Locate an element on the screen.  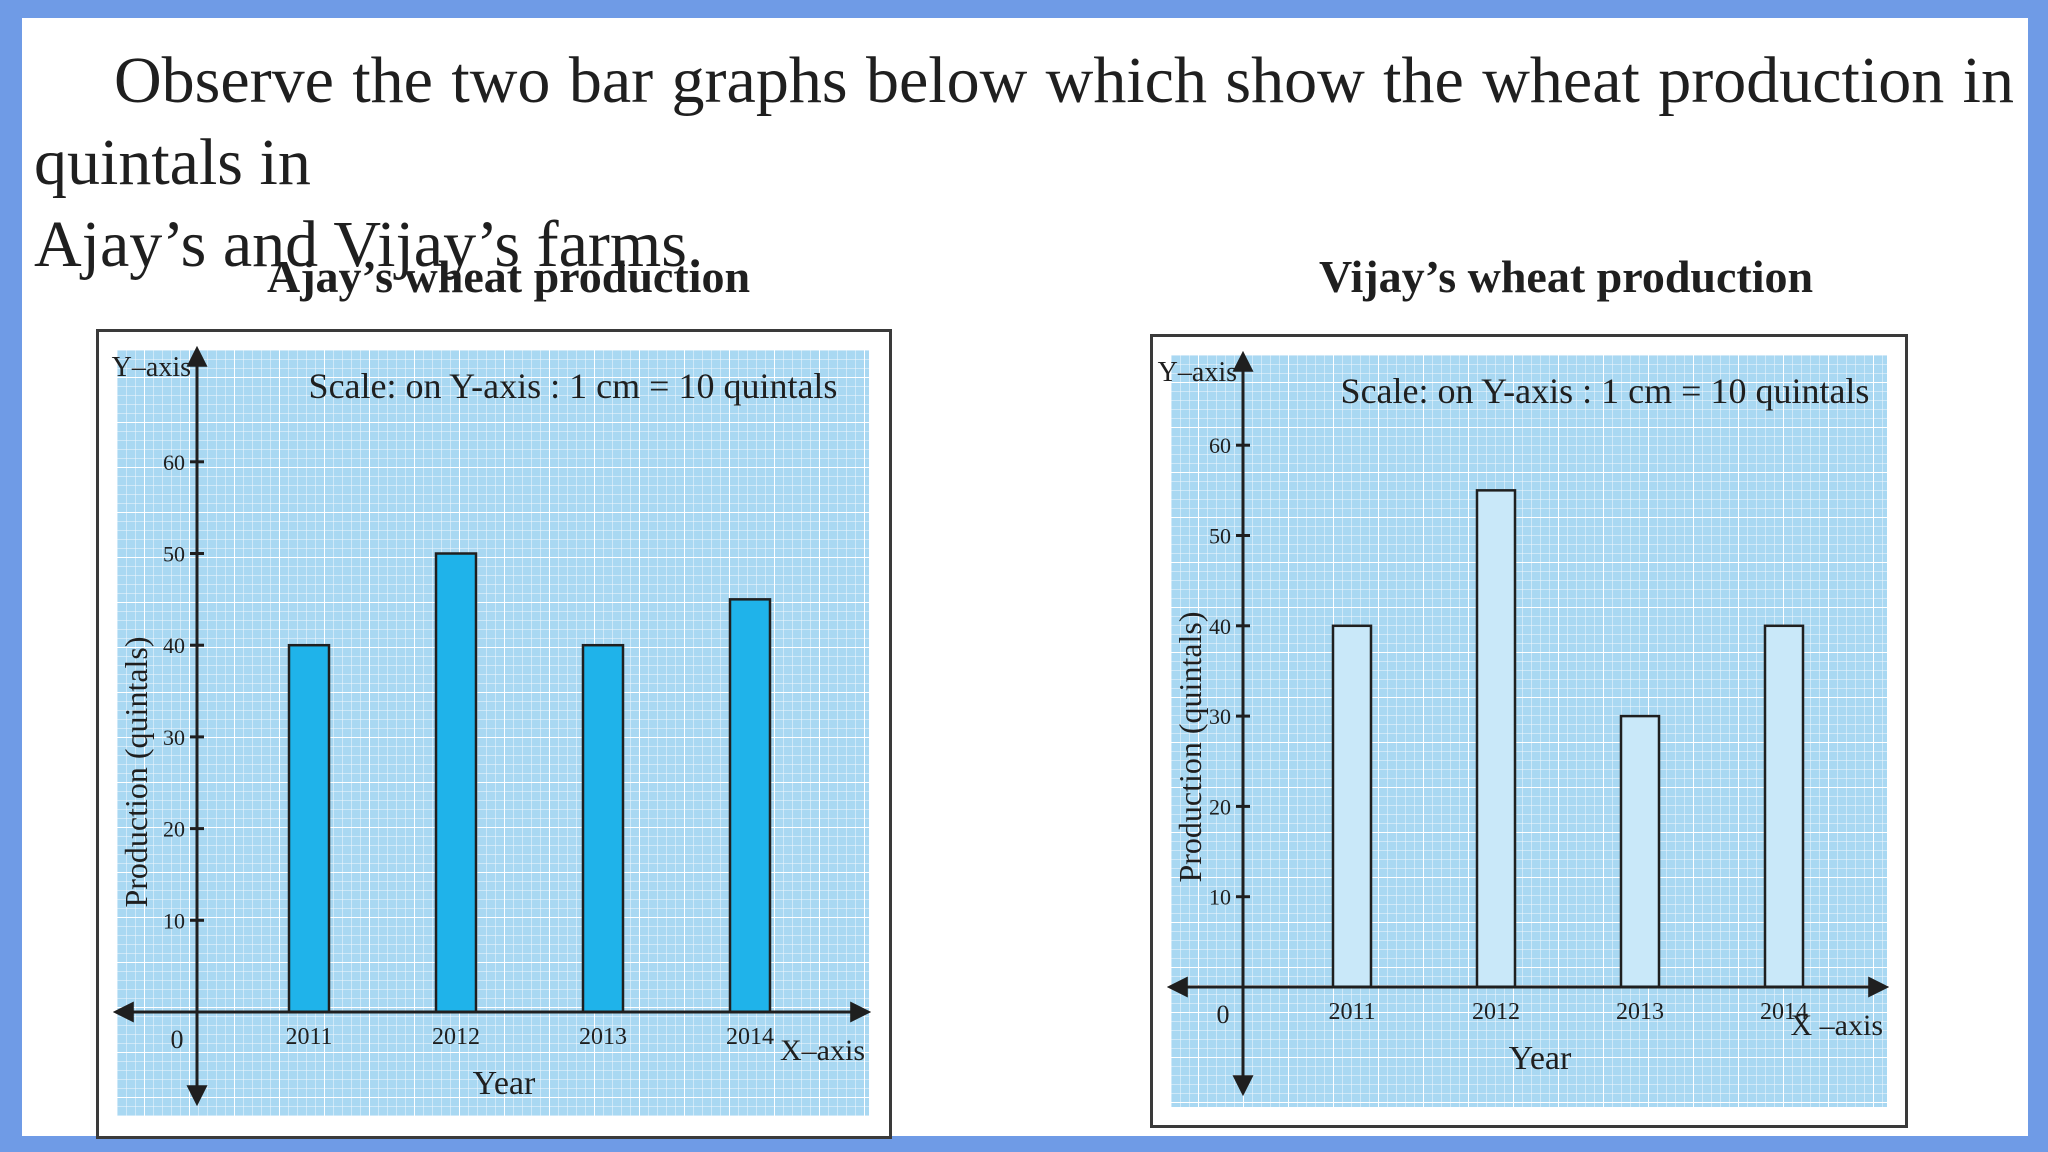
ajay-bar-2013 is located at coordinates (603, 828).